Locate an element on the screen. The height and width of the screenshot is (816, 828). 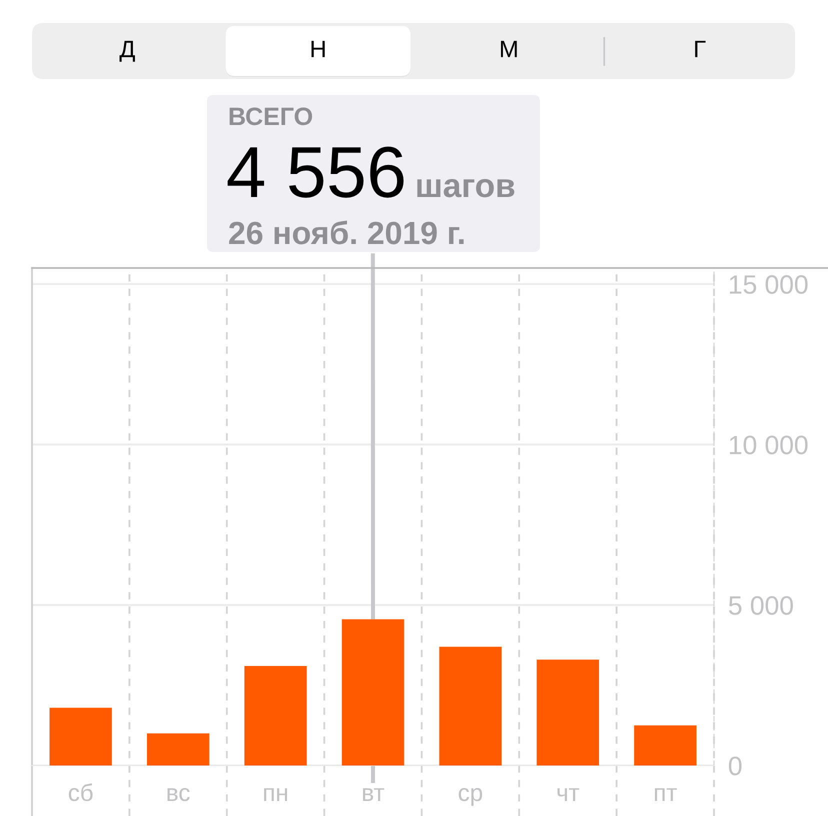
text: Д is located at coordinates (127, 51).